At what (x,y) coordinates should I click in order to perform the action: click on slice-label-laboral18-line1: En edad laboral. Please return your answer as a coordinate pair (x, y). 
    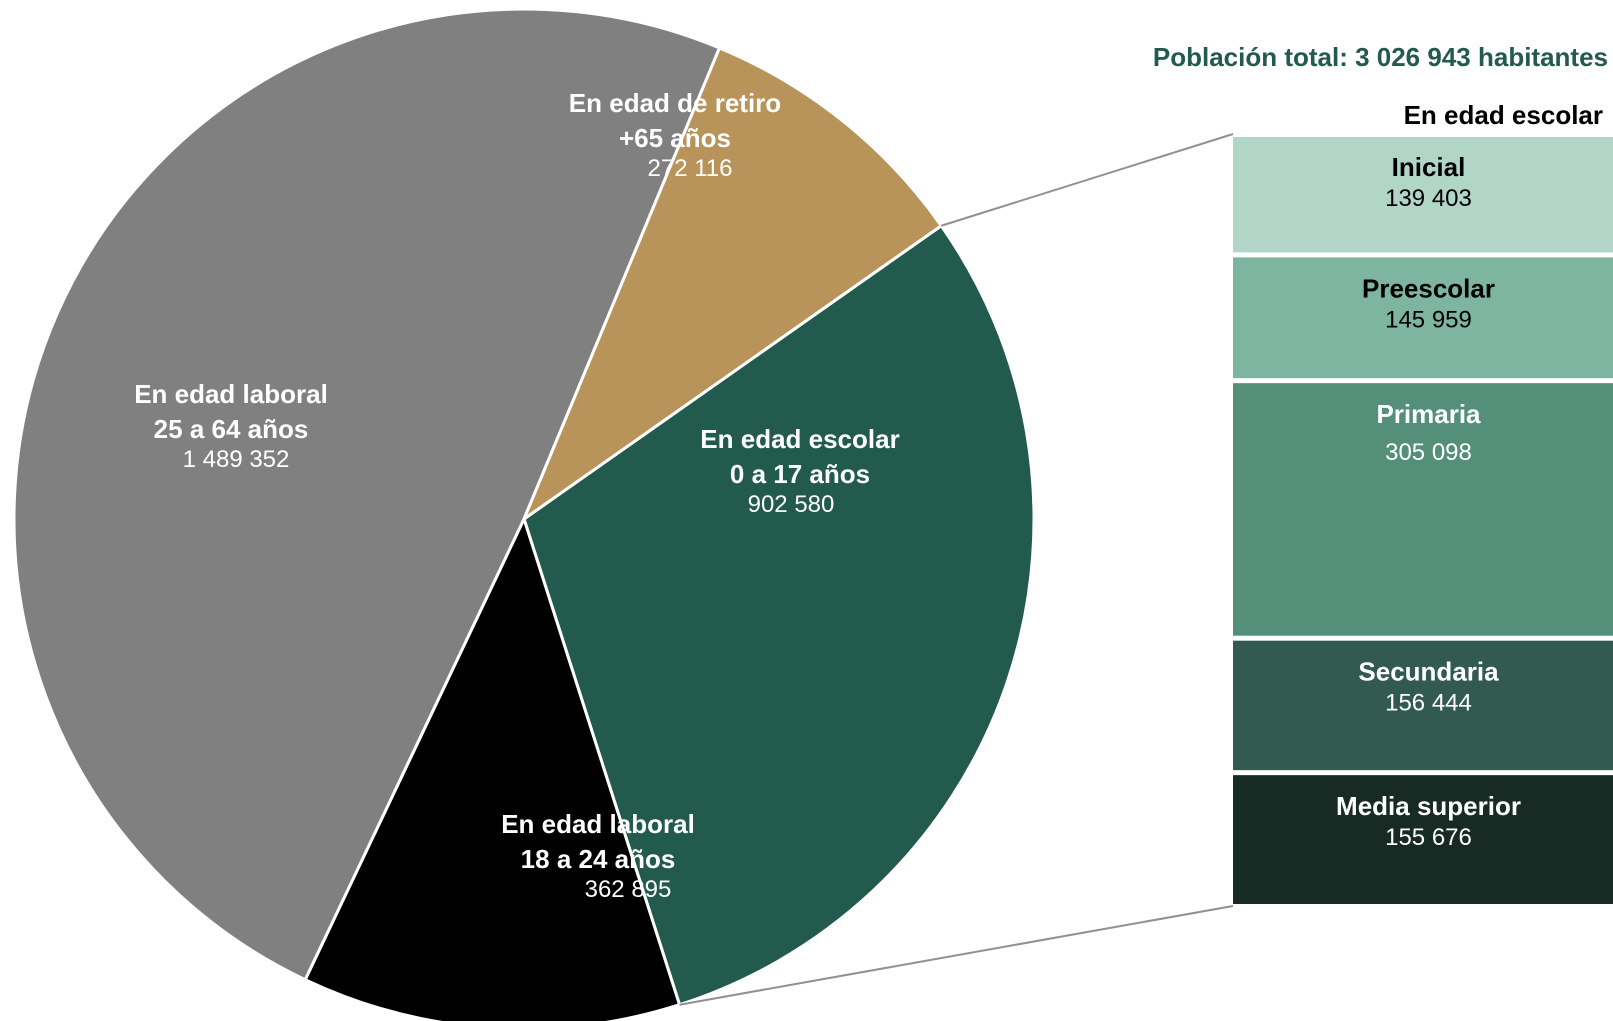
    Looking at the image, I should click on (598, 824).